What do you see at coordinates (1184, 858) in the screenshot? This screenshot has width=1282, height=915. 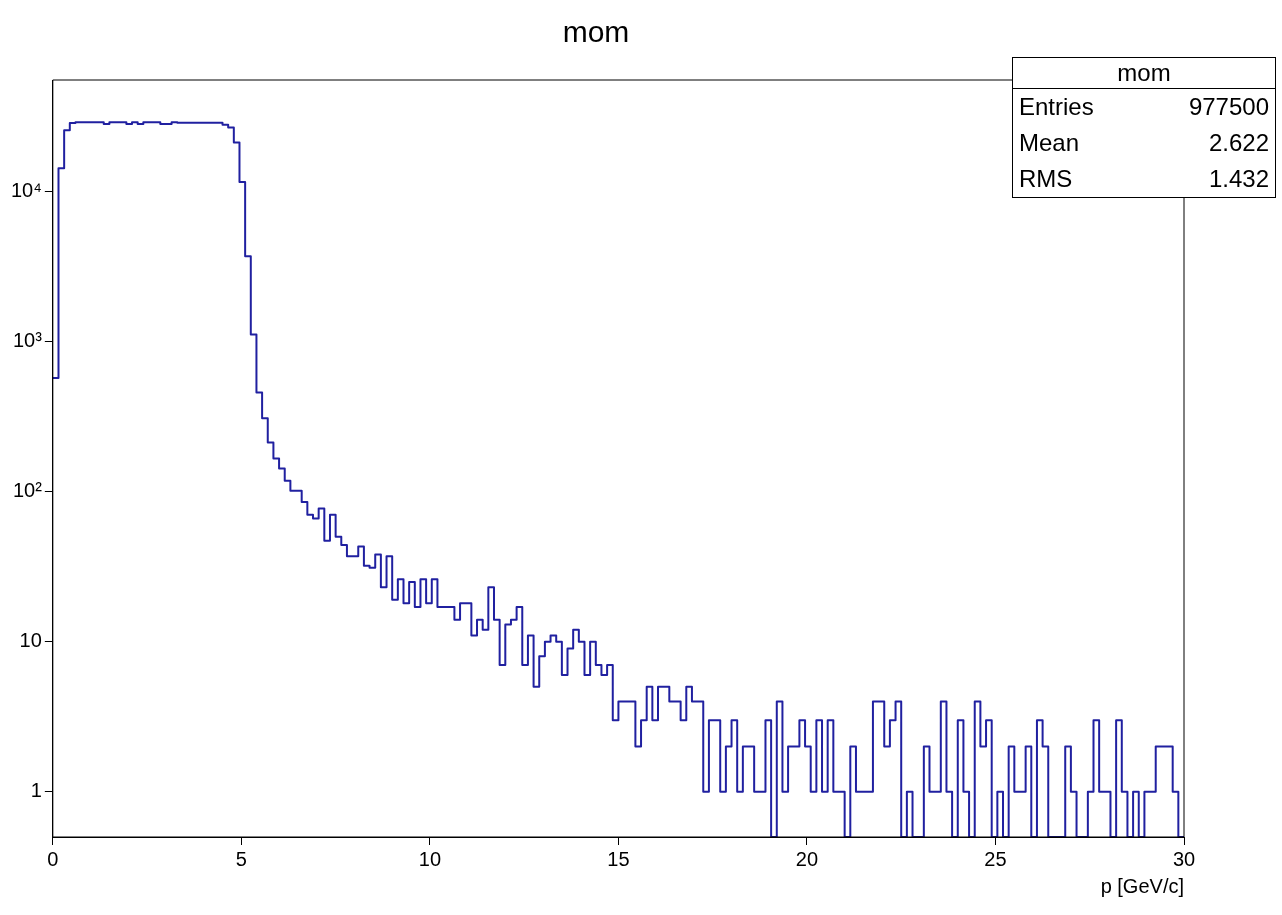 I see `x-tick-label: 30` at bounding box center [1184, 858].